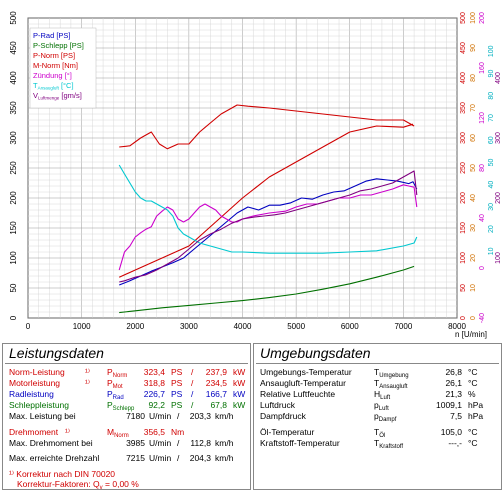  I want to click on legend-entry: P-Norm [PS], so click(54, 55).